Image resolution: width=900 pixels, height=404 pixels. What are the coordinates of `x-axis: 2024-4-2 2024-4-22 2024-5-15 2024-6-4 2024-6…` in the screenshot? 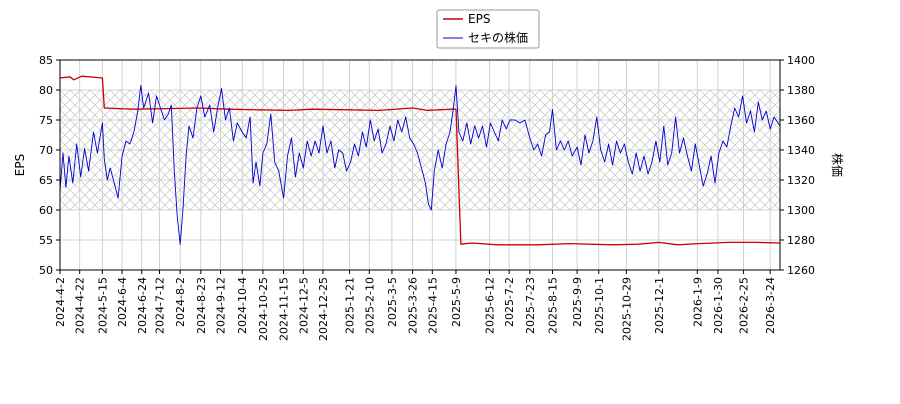 It's located at (415, 305).